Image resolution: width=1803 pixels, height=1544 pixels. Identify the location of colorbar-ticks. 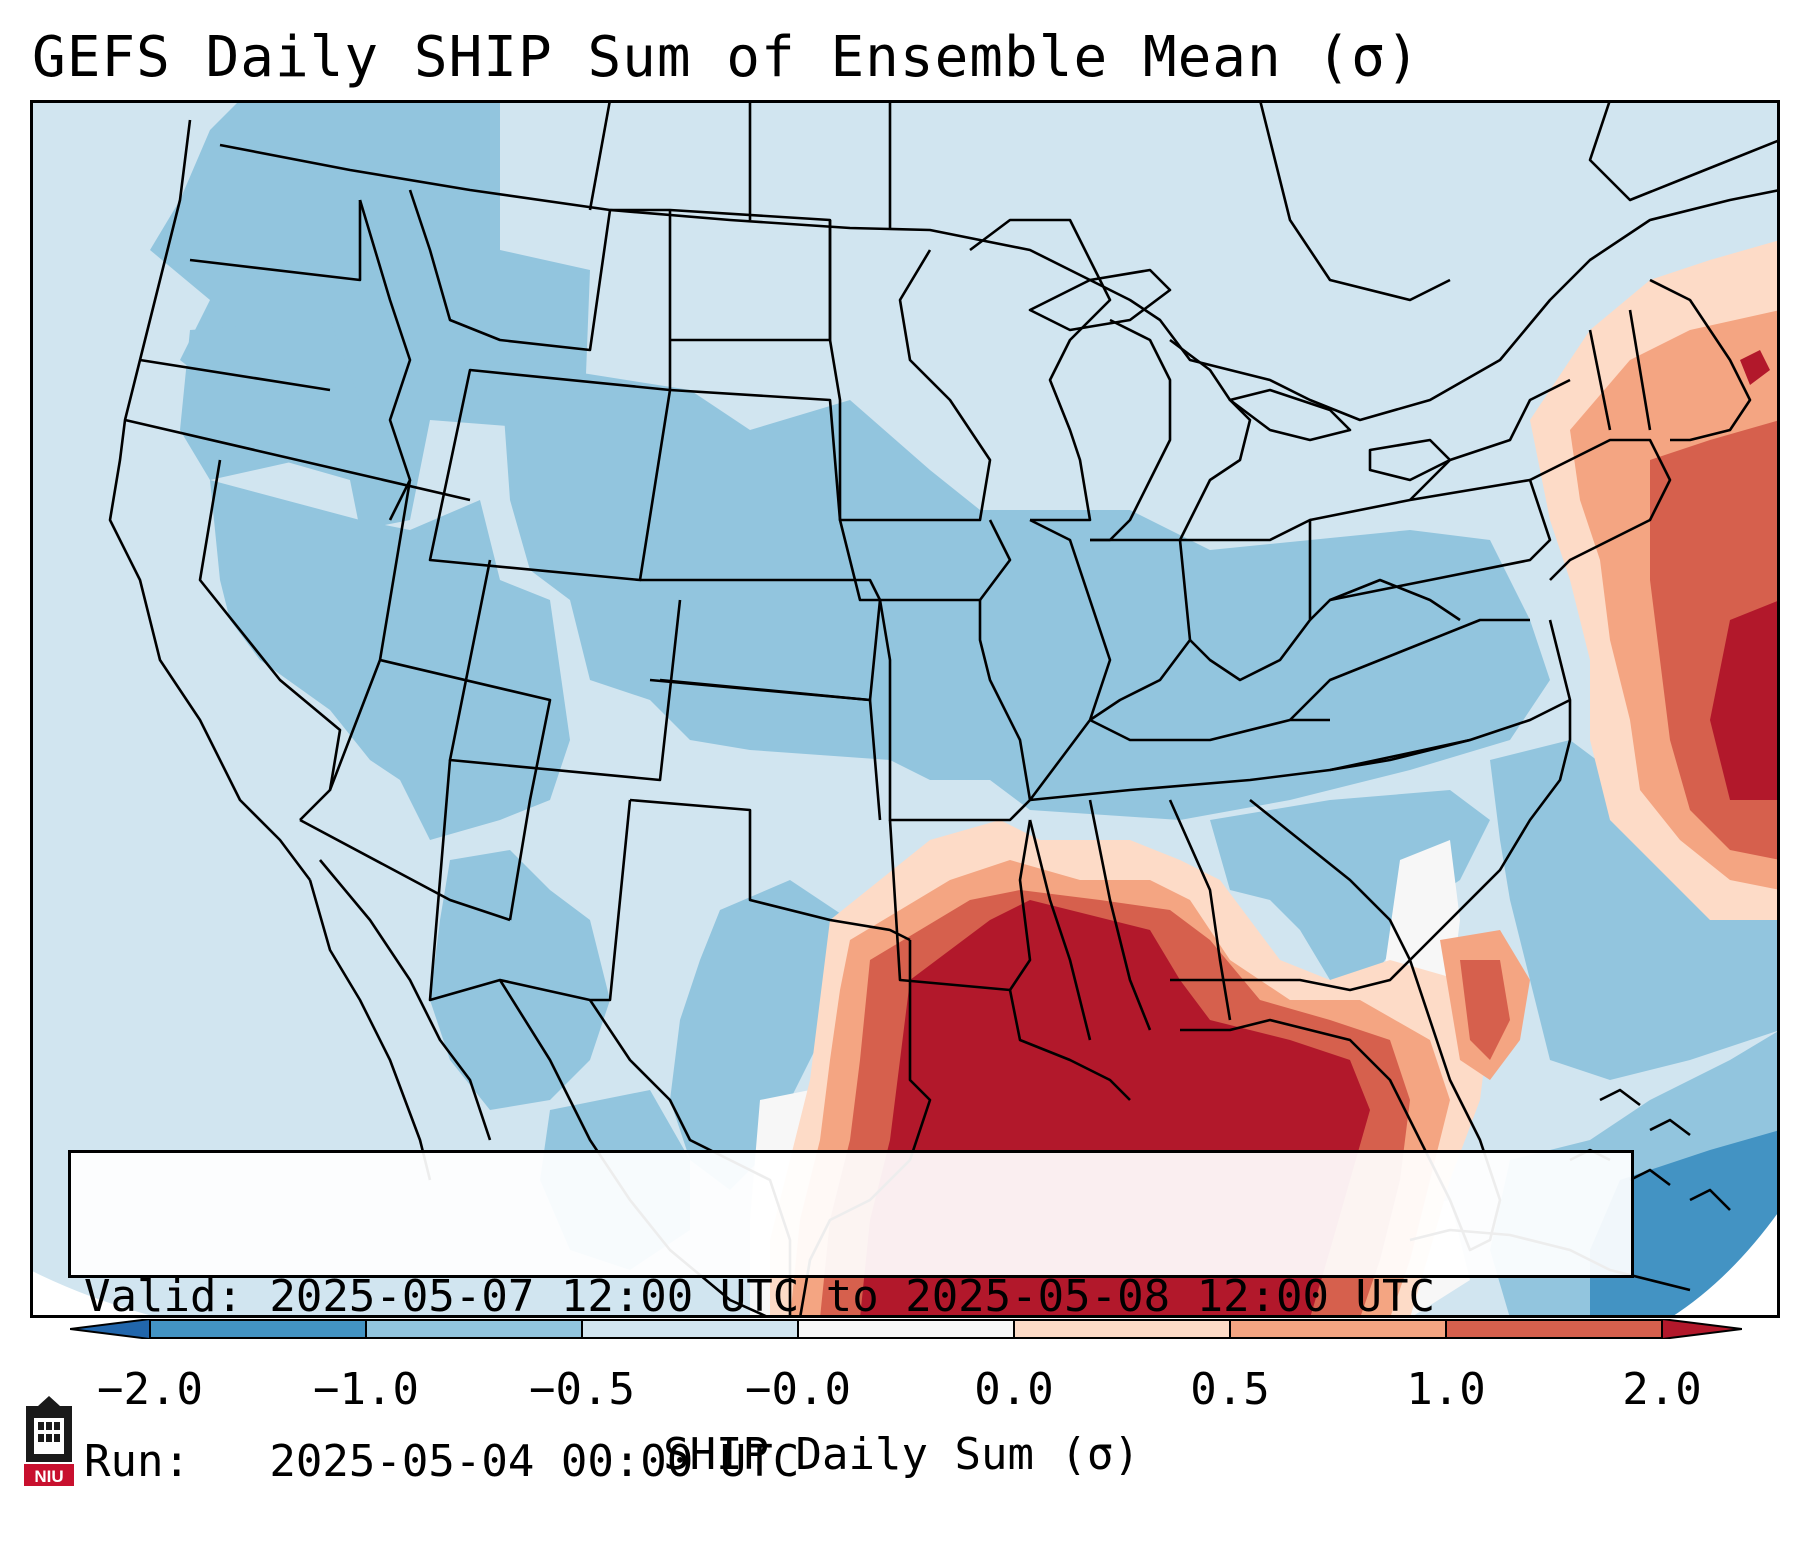
(906, 1329).